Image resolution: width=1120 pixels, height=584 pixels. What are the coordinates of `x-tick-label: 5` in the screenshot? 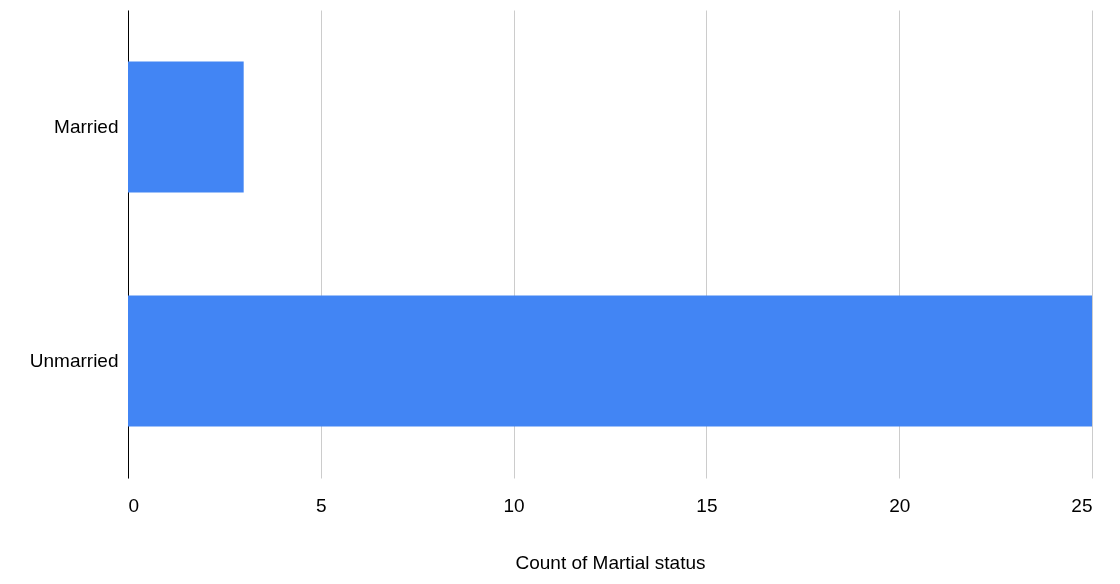 It's located at (321, 505).